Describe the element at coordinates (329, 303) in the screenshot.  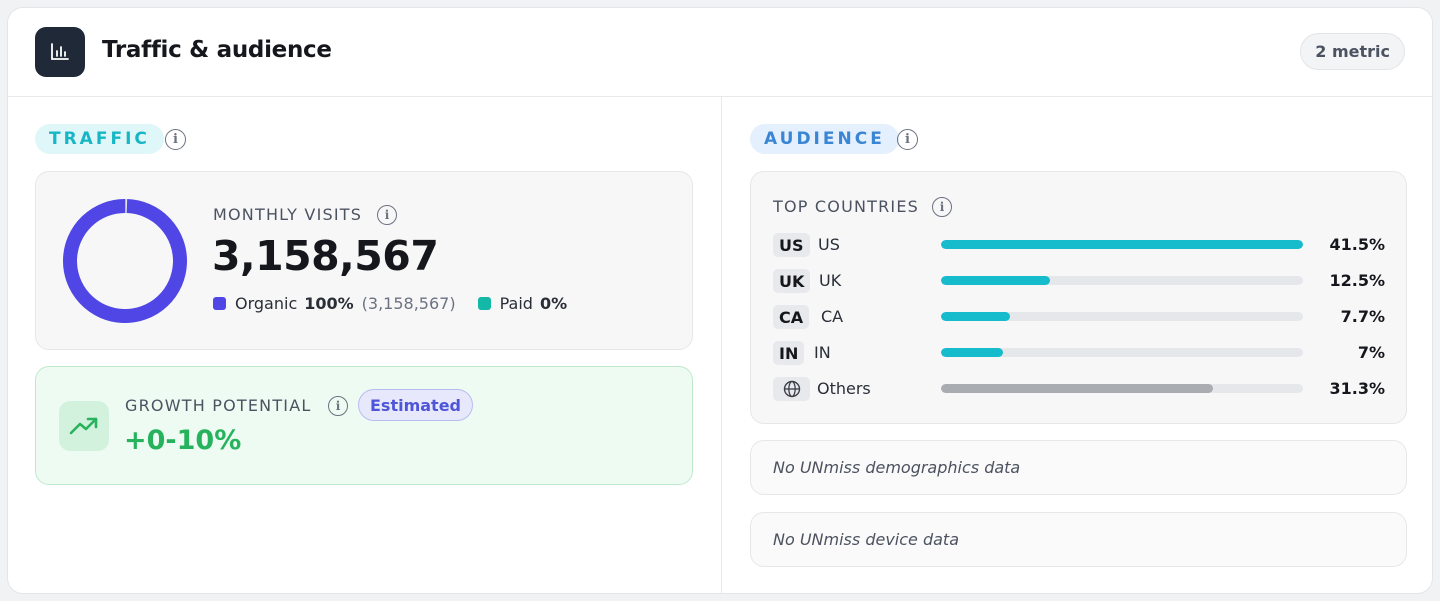
I see `organic-percent: 100%` at that location.